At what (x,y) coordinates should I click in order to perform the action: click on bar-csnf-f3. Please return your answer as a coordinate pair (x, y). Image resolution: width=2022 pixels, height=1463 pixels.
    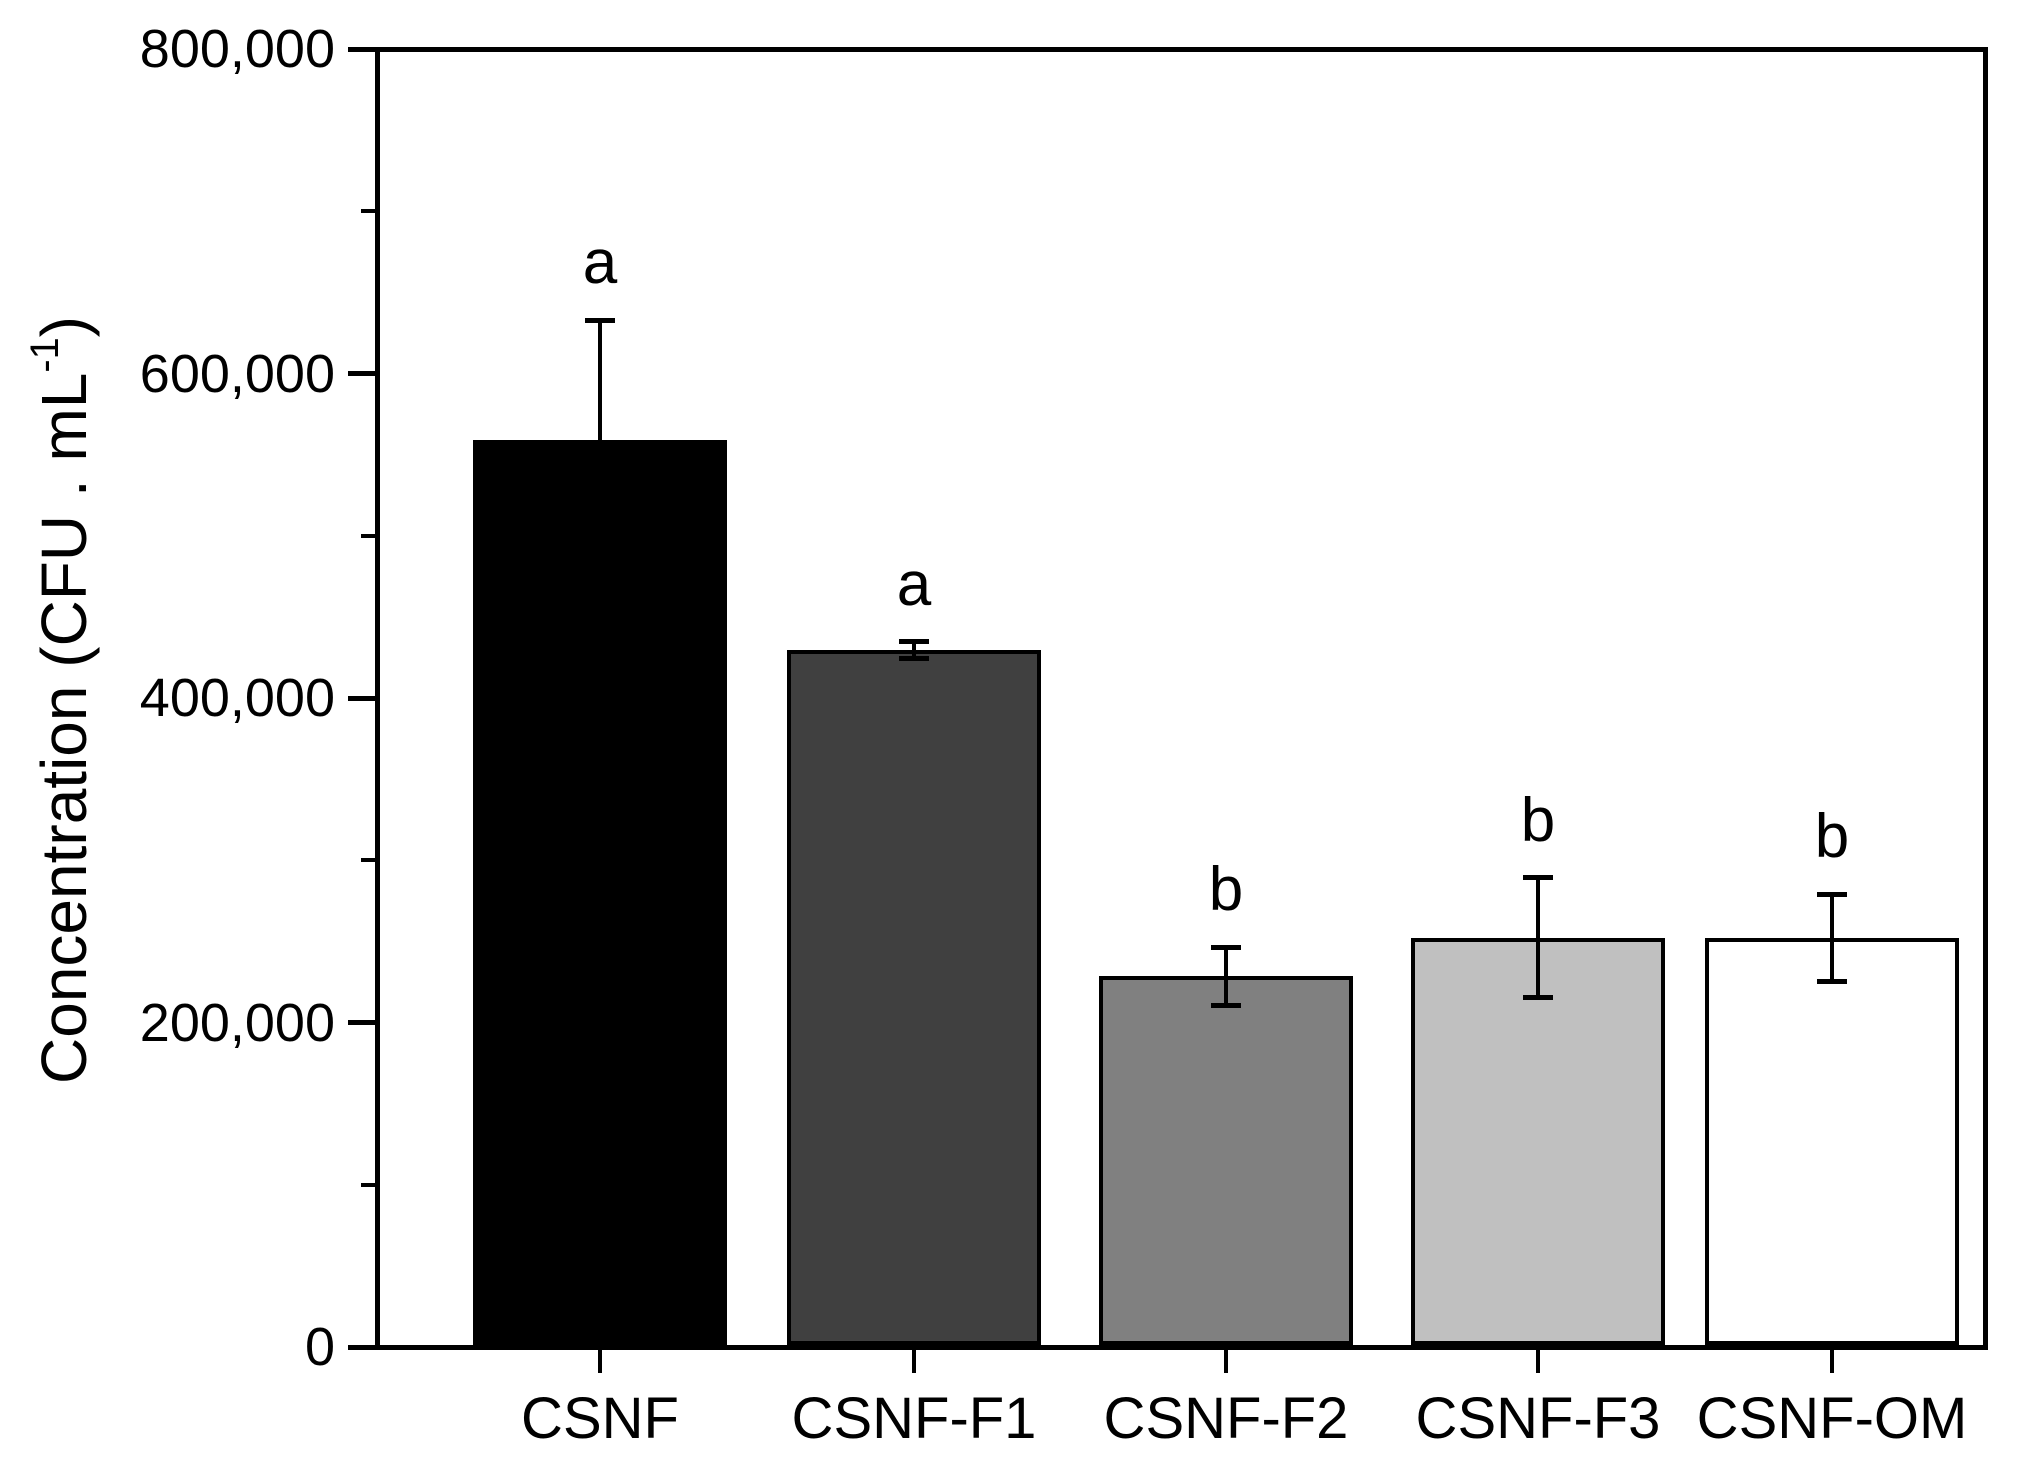
    Looking at the image, I should click on (1538, 1141).